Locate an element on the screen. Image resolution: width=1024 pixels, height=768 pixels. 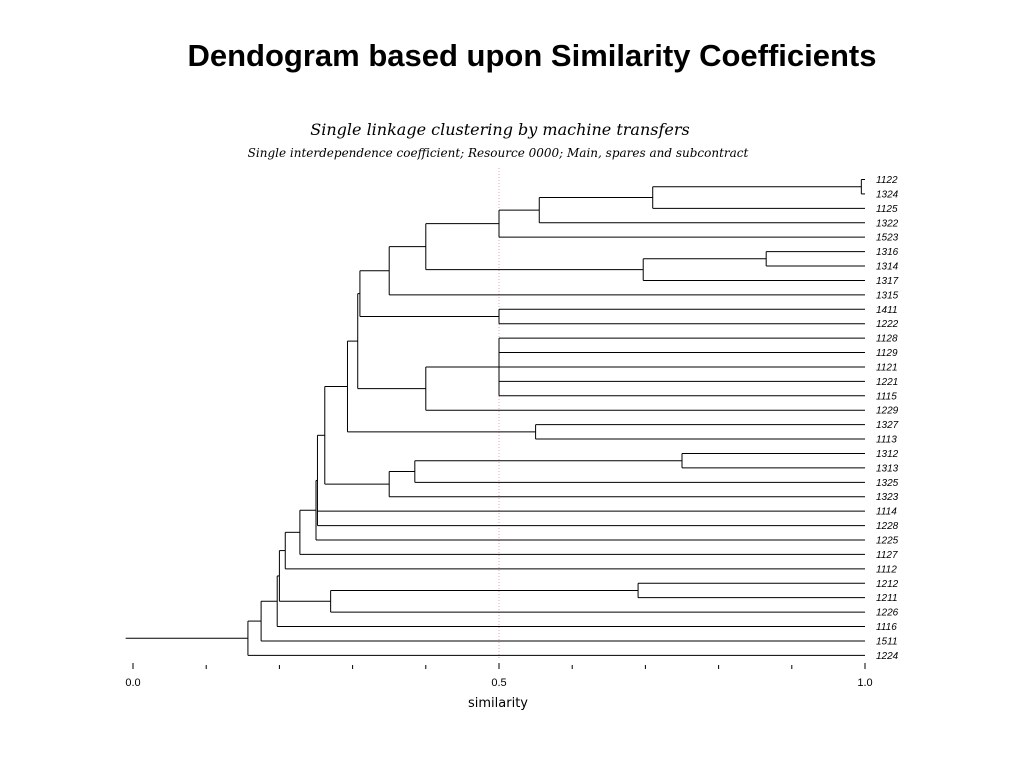
leaf-label: 1114 is located at coordinates (886, 512).